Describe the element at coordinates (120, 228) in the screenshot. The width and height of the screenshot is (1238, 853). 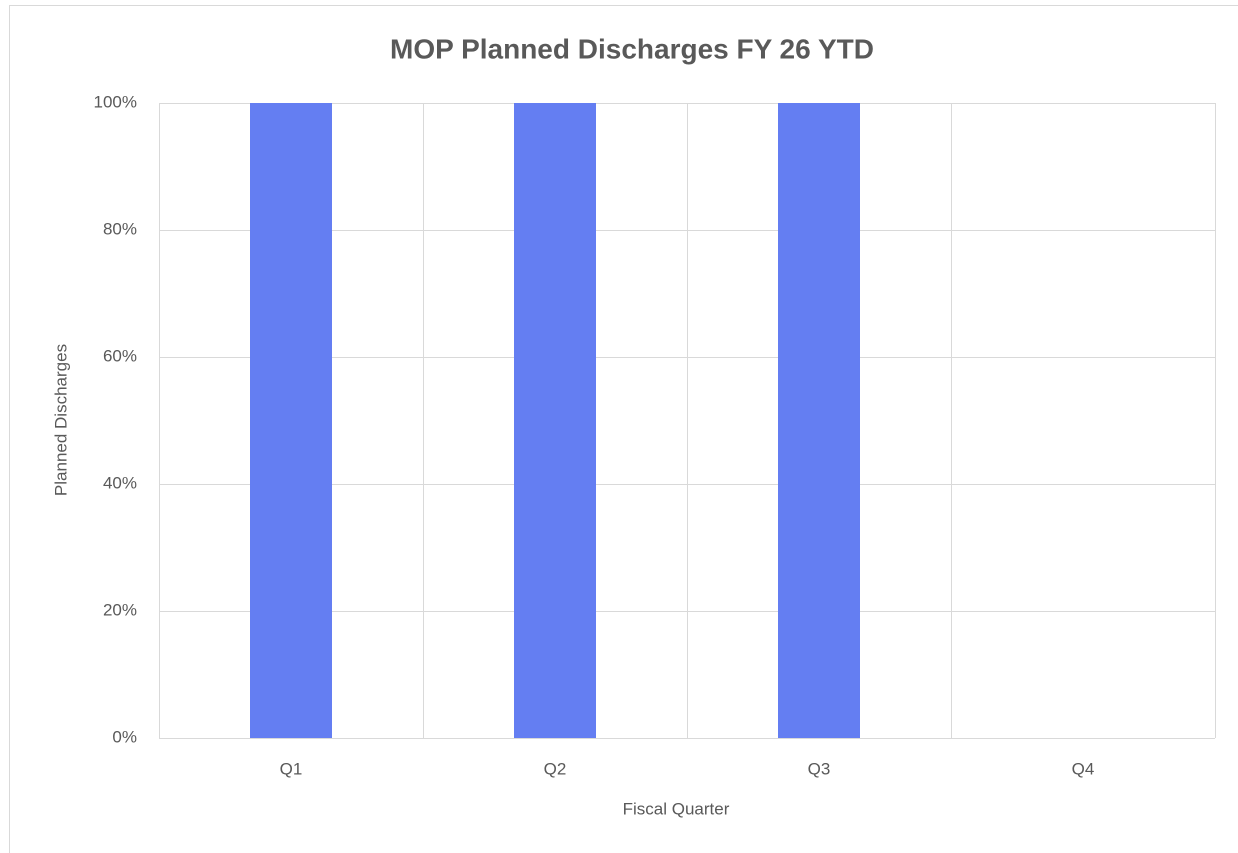
I see `y-tick-label: 80%` at that location.